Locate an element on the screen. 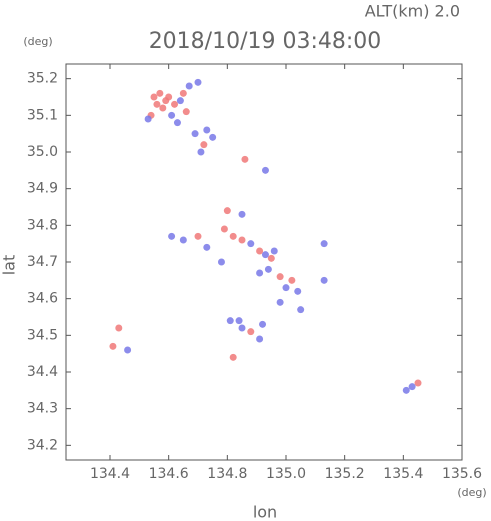 The width and height of the screenshot is (491, 521). x-tick-label: 135.4 is located at coordinates (403, 474).